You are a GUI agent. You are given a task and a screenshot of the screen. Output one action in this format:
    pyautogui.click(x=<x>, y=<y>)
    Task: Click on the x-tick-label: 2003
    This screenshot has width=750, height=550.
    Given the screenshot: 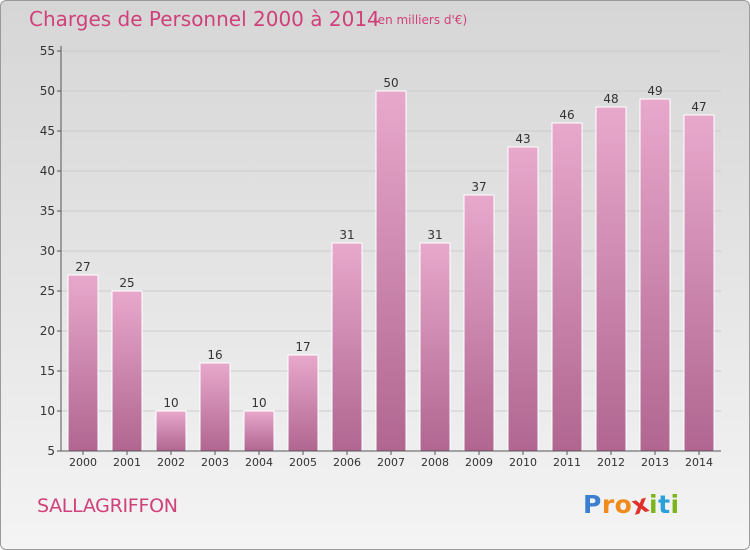 What is the action you would take?
    pyautogui.click(x=215, y=462)
    